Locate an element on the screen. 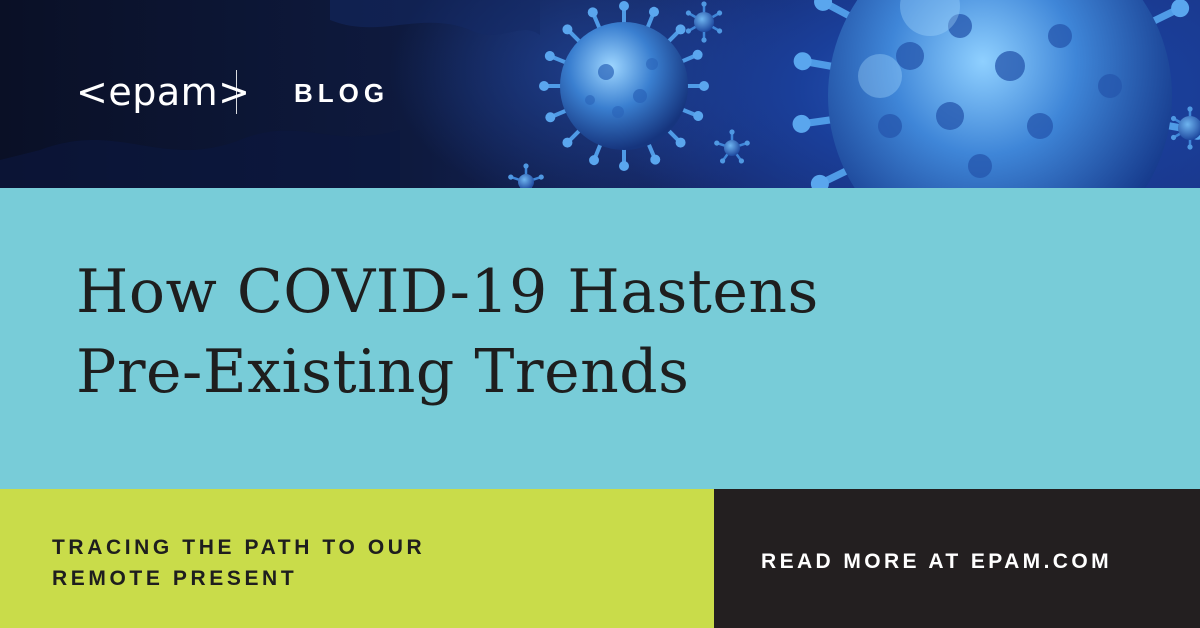  subtitle-band: TRACING THE PATH TO OUR REMOTE PRESENT is located at coordinates (357, 558).